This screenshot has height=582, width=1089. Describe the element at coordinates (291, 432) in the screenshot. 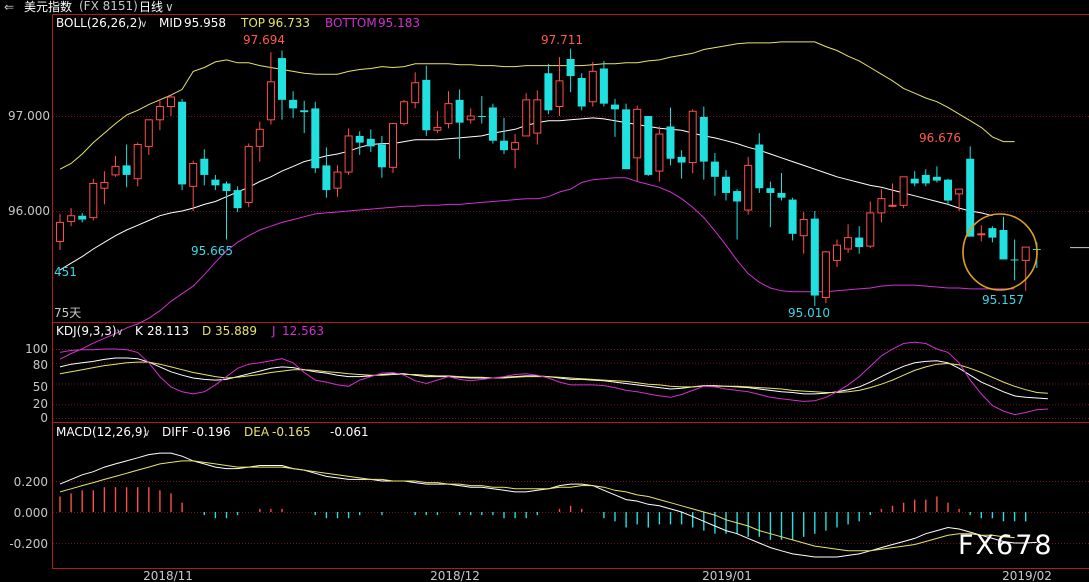

I see `macd-dea-value: -0.165` at that location.